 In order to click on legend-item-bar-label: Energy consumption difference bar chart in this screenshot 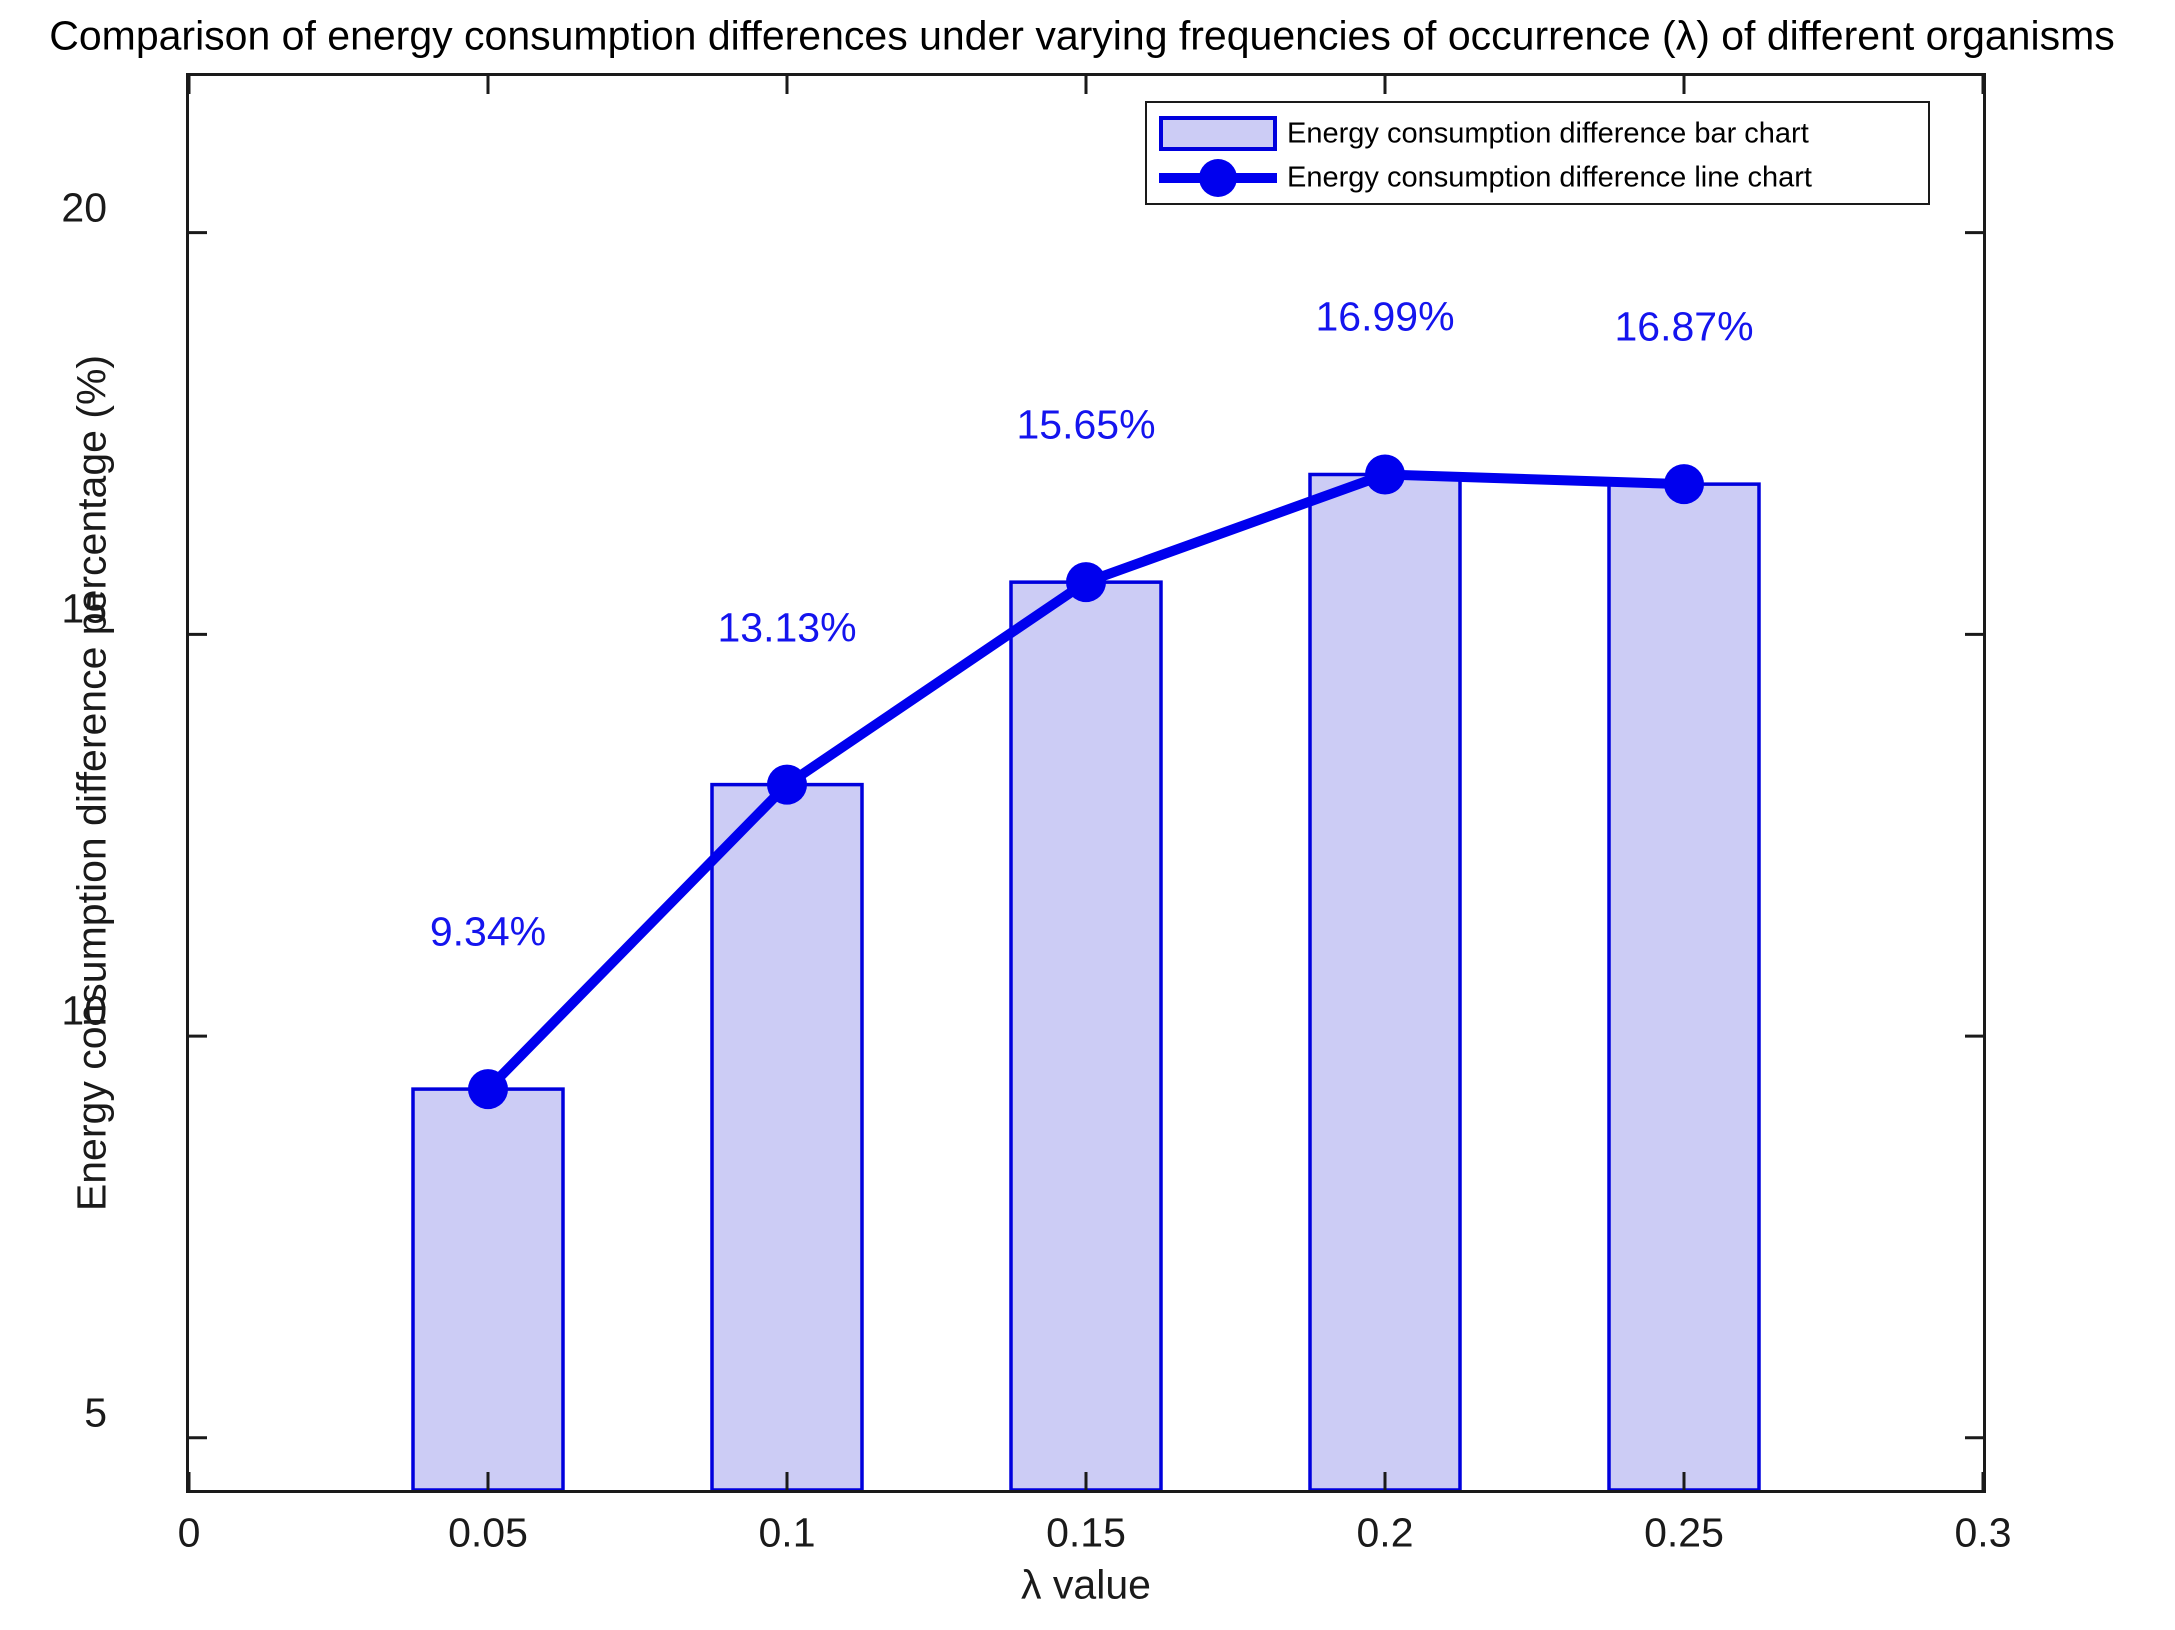, I will do `click(1548, 133)`.